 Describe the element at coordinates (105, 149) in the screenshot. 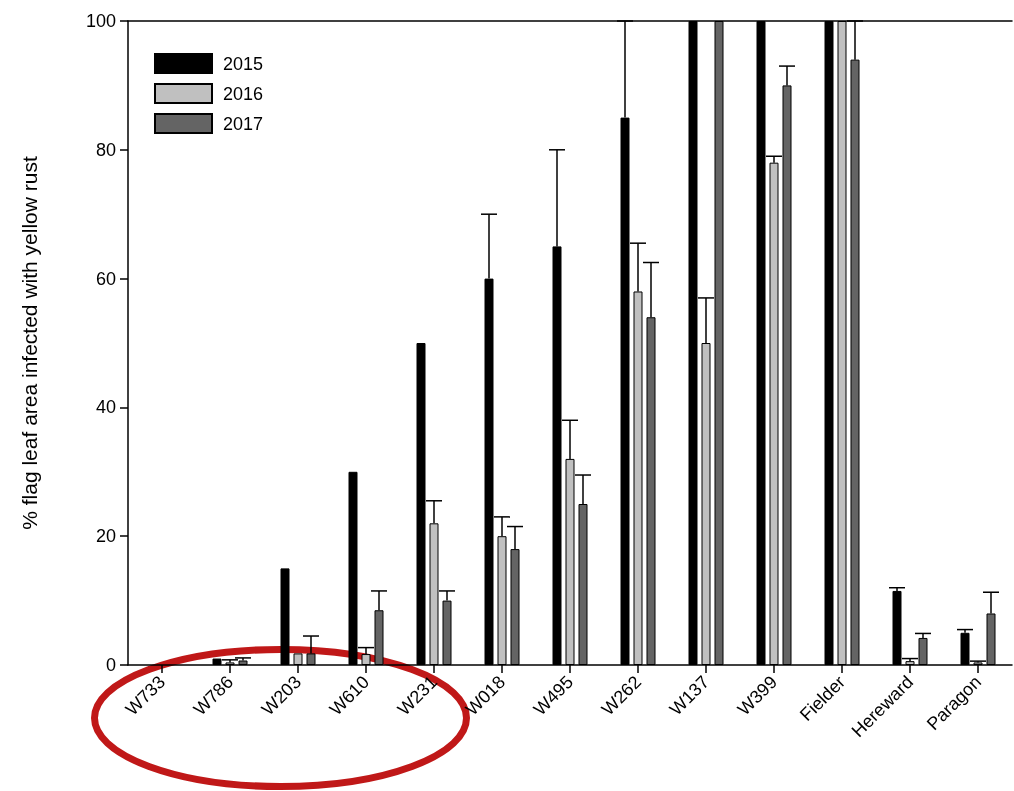

I see `y-tick-label: 80` at that location.